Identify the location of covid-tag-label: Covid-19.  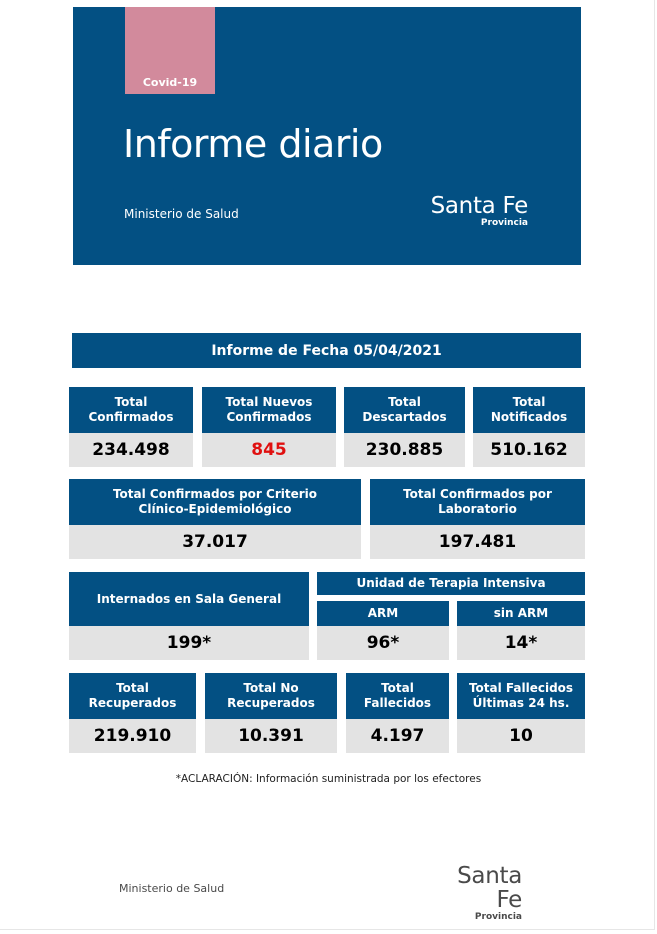
(170, 82).